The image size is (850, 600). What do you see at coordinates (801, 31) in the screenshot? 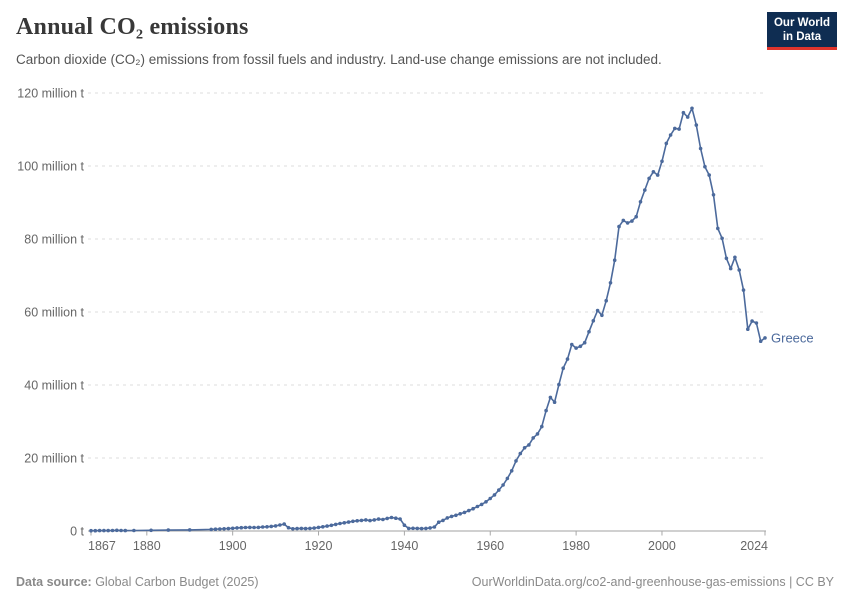
I see `owid-logo: Our World in Data` at bounding box center [801, 31].